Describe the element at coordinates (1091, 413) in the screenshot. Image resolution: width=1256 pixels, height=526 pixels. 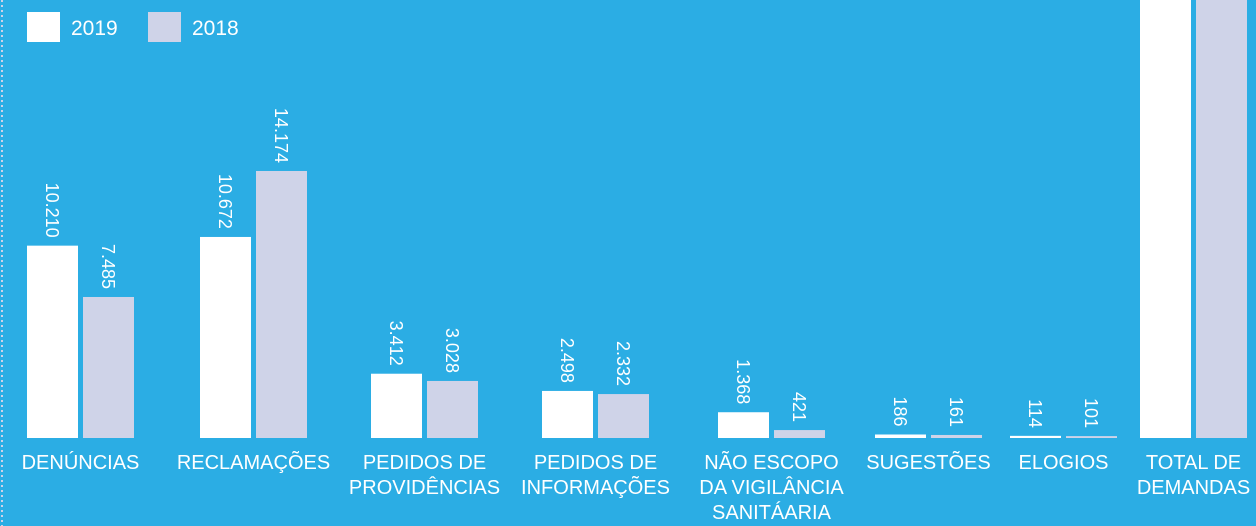
I see `value-label: 101` at that location.